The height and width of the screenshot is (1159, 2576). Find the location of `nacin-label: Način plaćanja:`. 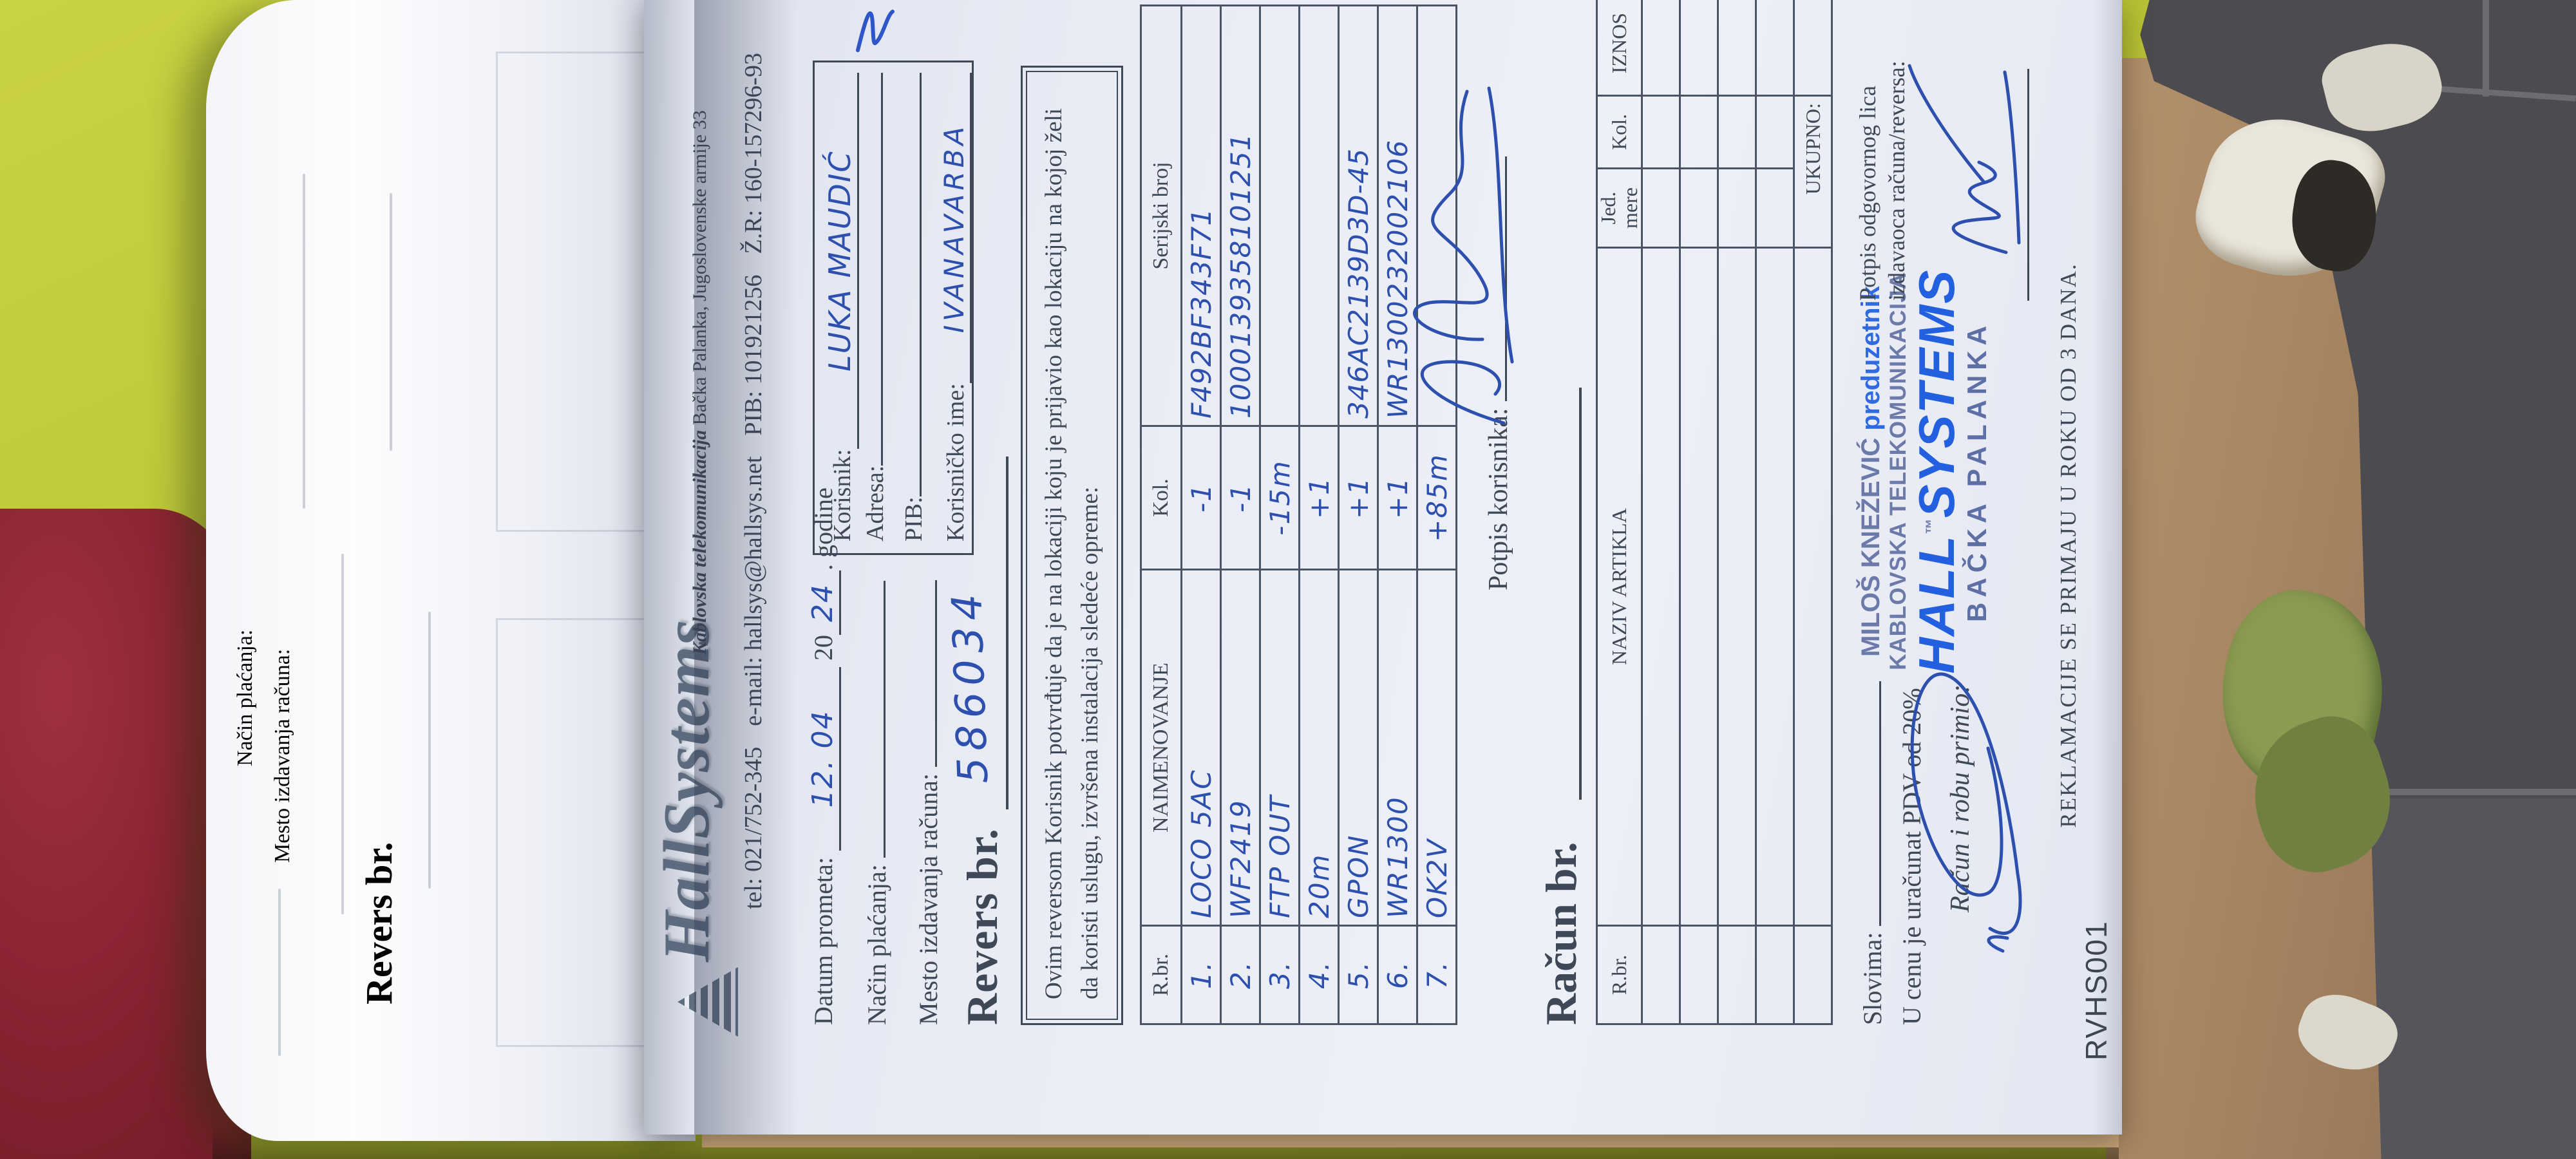

nacin-label: Način plaćanja: is located at coordinates (877, 944).